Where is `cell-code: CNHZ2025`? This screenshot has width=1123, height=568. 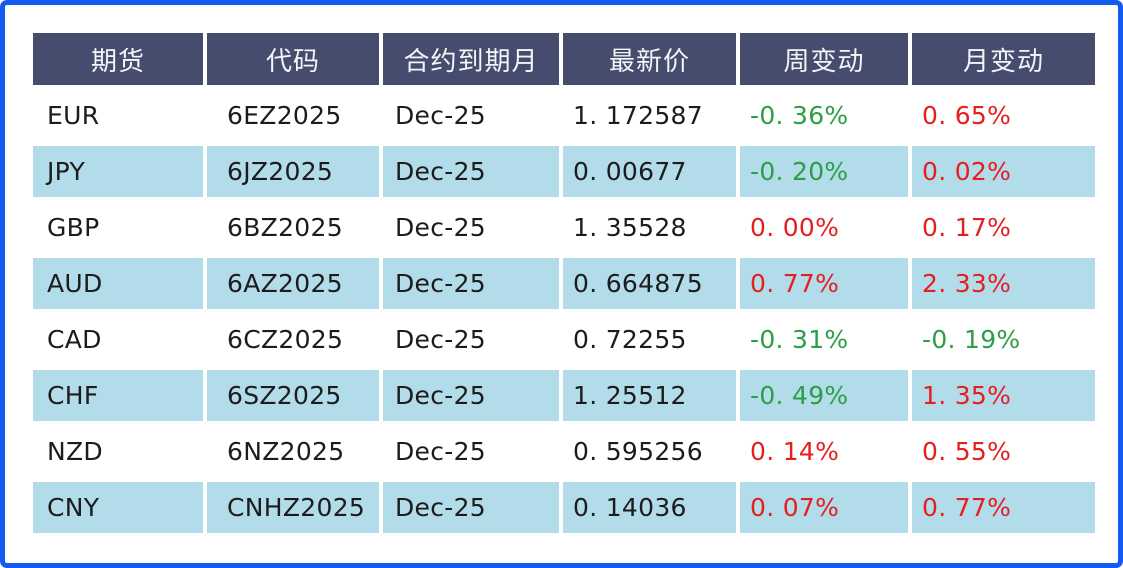 cell-code: CNHZ2025 is located at coordinates (293, 507).